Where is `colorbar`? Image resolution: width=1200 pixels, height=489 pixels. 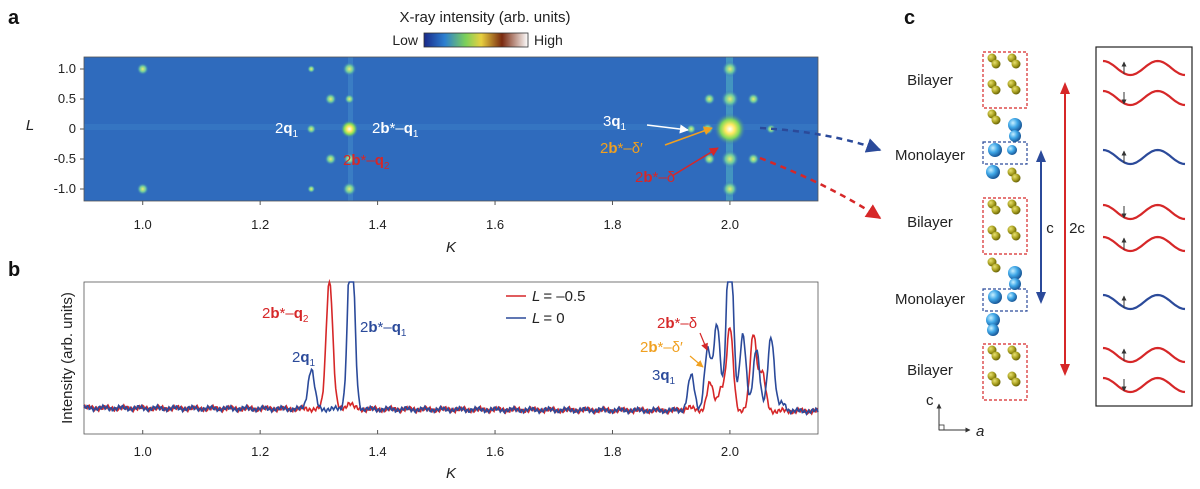
colorbar is located at coordinates (476, 40).